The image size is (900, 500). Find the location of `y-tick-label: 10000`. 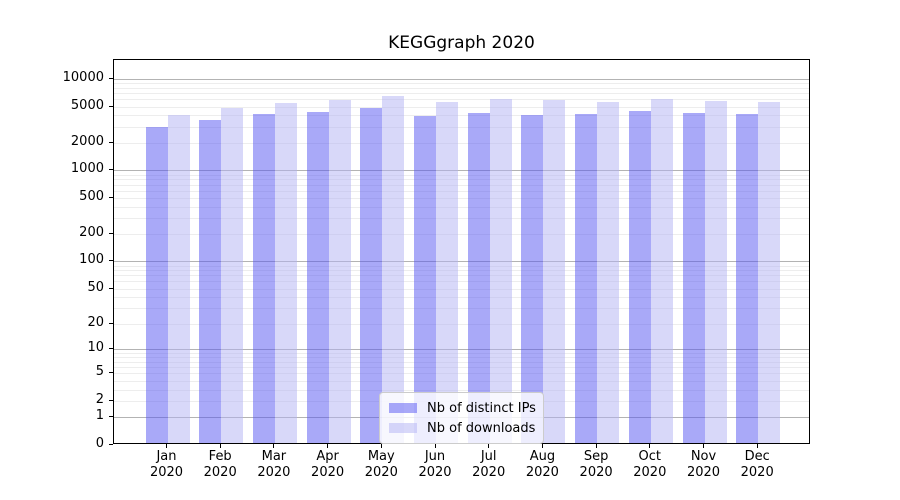

y-tick-label: 10000 is located at coordinates (83, 78).